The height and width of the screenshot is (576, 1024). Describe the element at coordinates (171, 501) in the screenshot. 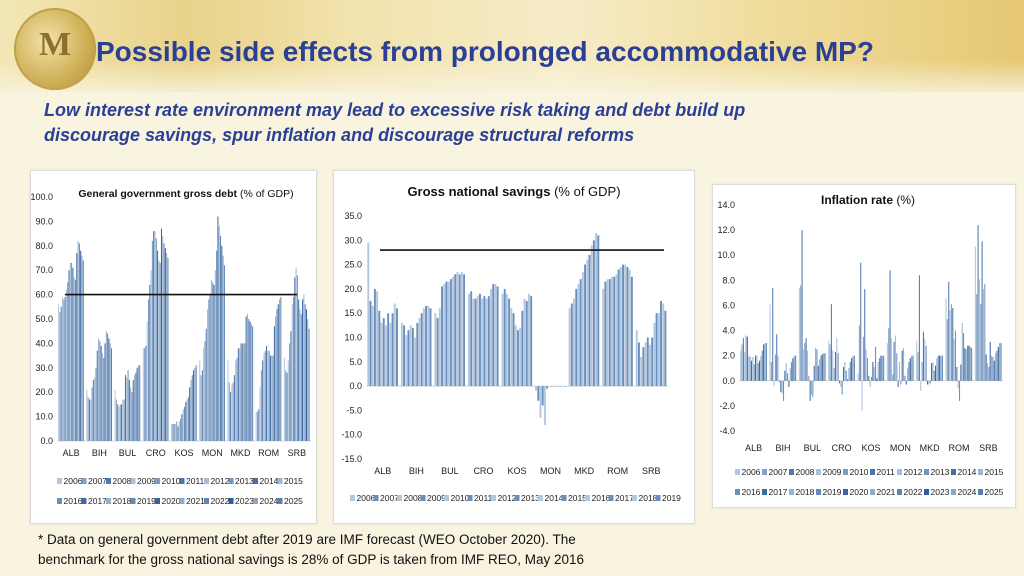

I see `legend-label: 2020` at that location.